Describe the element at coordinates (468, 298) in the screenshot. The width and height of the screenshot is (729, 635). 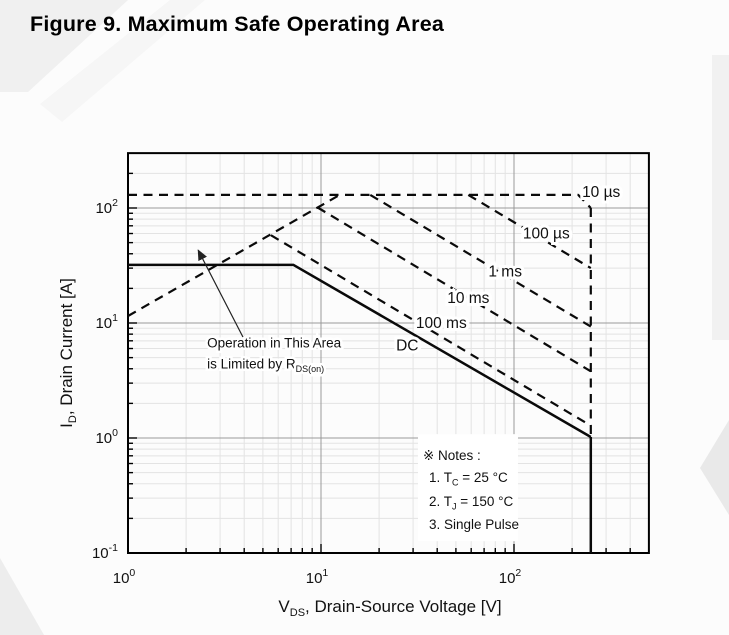
I see `curve-label-10-ms: 10 ms` at that location.